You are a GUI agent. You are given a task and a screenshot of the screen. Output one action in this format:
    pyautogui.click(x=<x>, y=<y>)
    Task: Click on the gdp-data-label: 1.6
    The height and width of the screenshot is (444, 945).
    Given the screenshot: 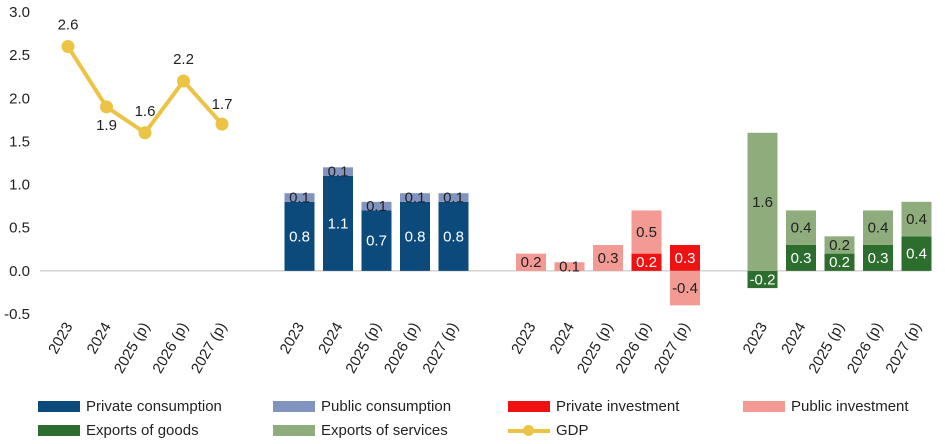 What is the action you would take?
    pyautogui.click(x=145, y=111)
    